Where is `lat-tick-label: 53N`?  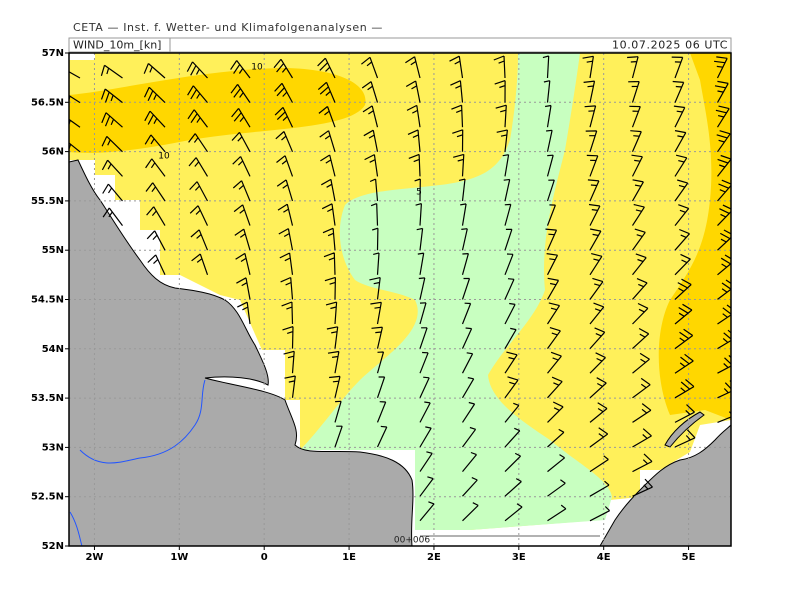
lat-tick-label: 53N is located at coordinates (53, 447).